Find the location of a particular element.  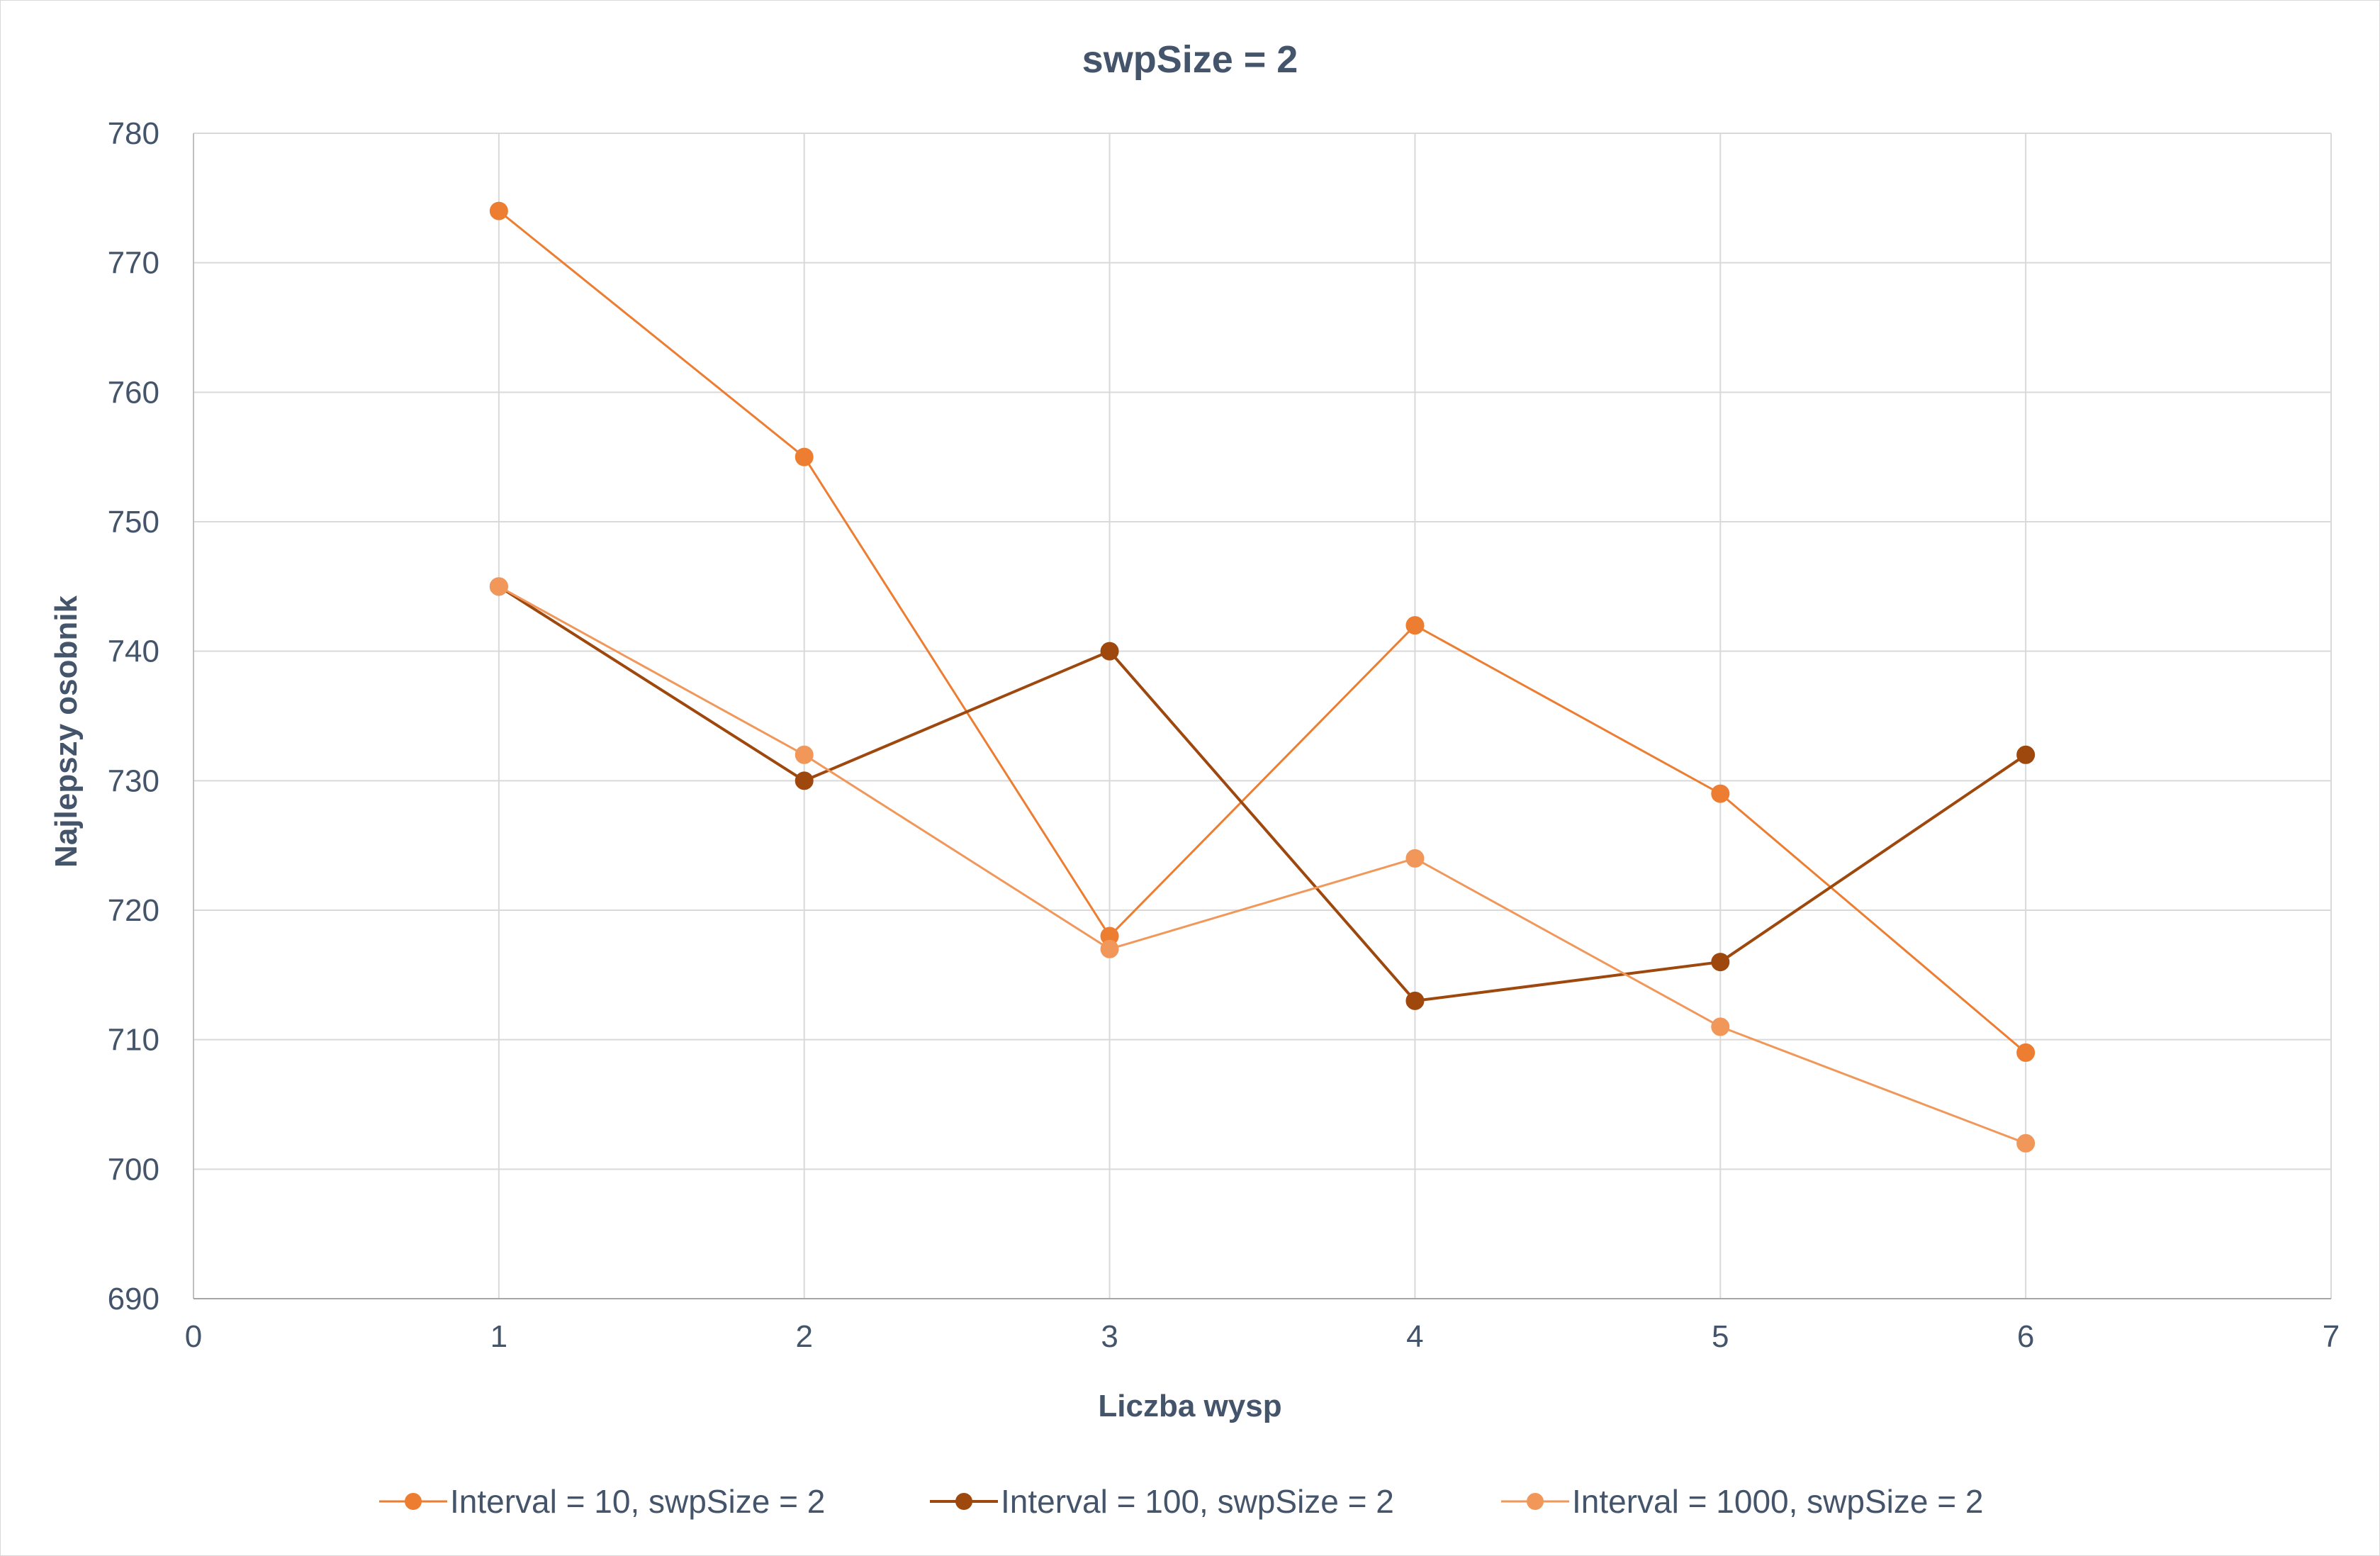

legend-item: Interval = 100, swpSize = 2 is located at coordinates (1162, 1501).